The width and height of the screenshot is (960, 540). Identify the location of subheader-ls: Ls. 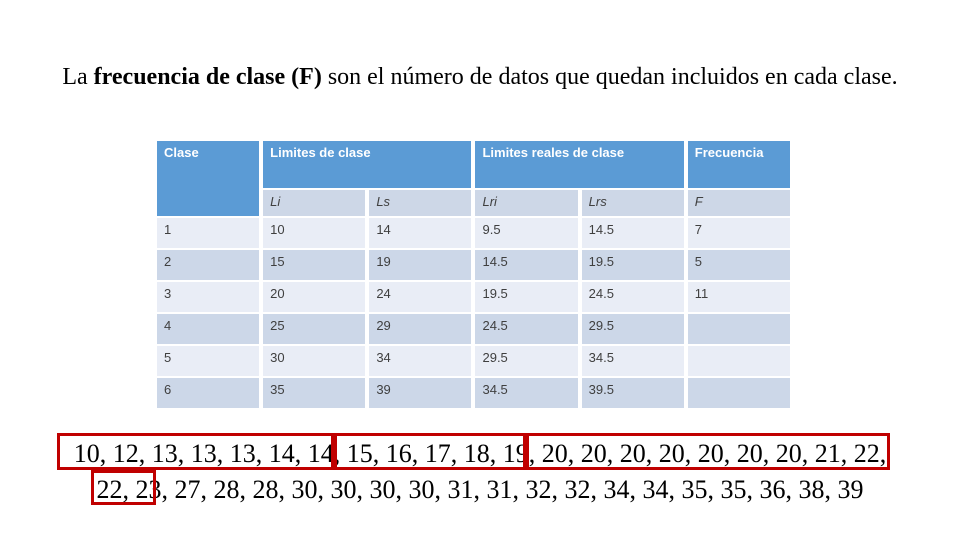
(420, 203).